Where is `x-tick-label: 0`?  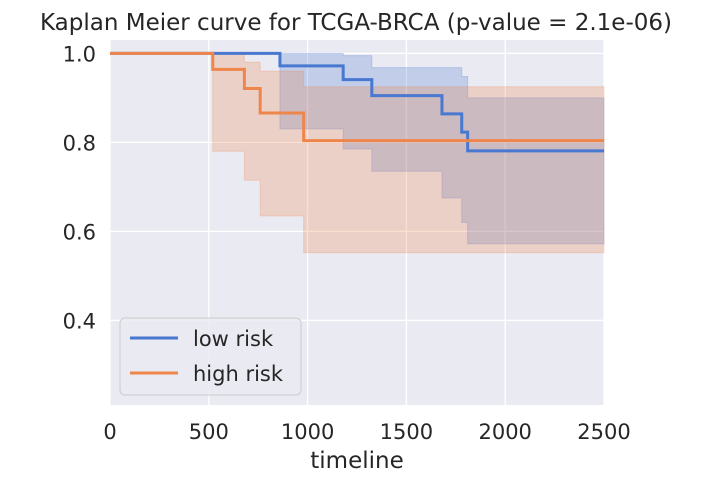 x-tick-label: 0 is located at coordinates (109, 432).